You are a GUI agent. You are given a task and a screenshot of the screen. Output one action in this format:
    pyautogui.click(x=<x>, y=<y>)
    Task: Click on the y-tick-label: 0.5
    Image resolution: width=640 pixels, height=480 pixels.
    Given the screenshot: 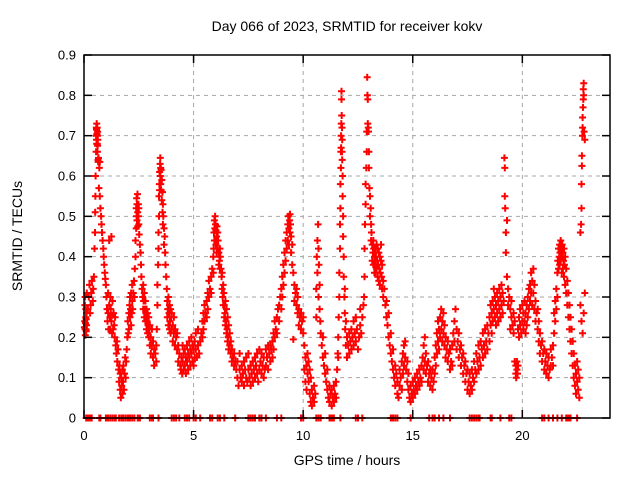 What is the action you would take?
    pyautogui.click(x=67, y=216)
    